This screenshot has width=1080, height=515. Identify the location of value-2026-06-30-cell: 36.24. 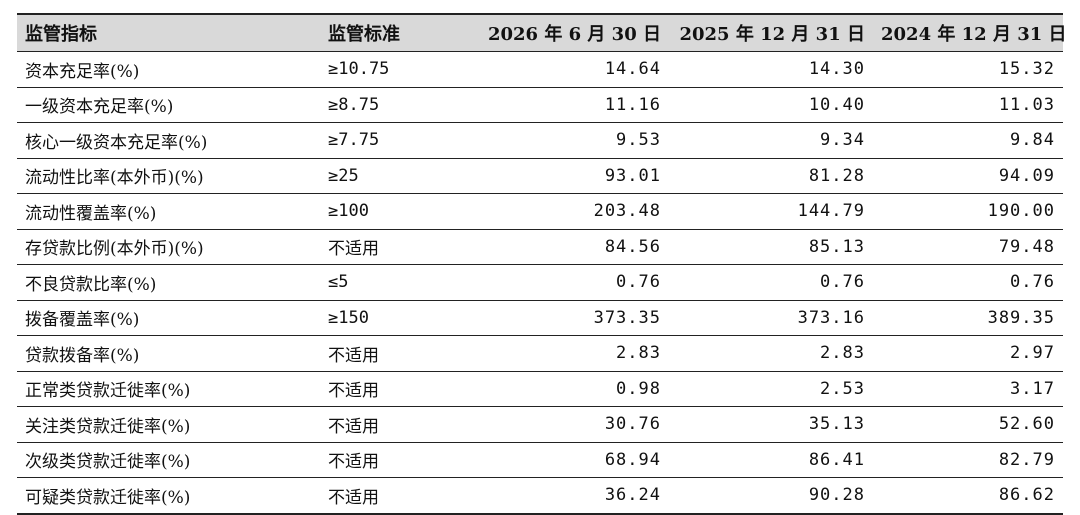
(567, 496).